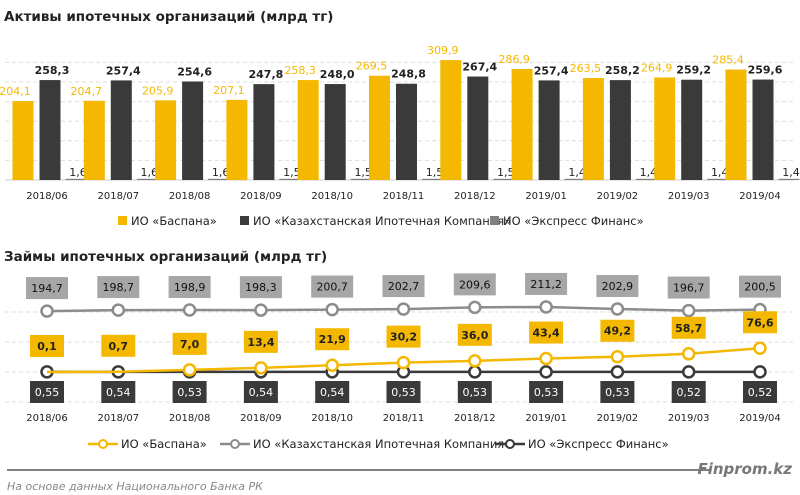 This screenshot has width=800, height=495. Describe the element at coordinates (194, 71) in the screenshot. I see `bar-value-label: 254,6` at that location.